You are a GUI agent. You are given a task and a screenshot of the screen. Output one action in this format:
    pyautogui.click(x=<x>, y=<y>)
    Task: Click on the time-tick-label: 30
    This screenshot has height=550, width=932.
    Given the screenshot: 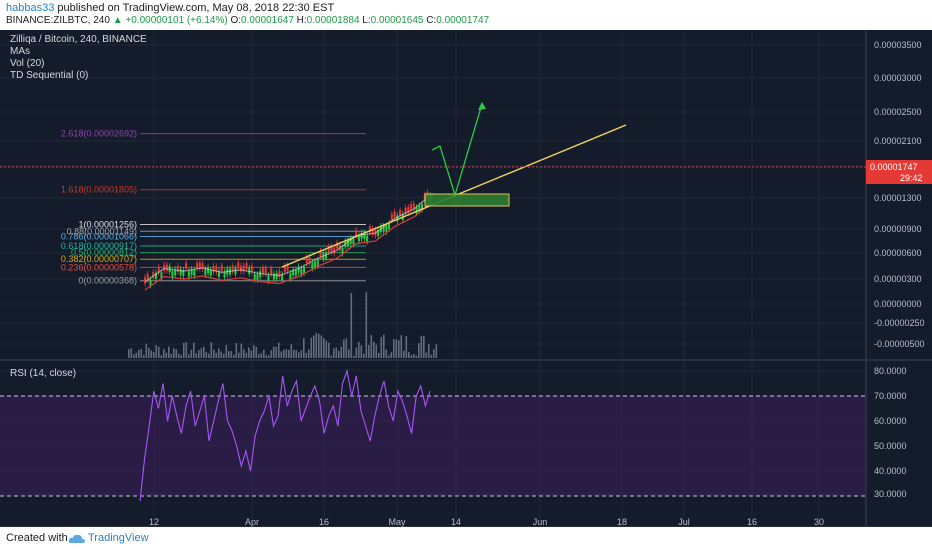 What is the action you would take?
    pyautogui.click(x=819, y=522)
    